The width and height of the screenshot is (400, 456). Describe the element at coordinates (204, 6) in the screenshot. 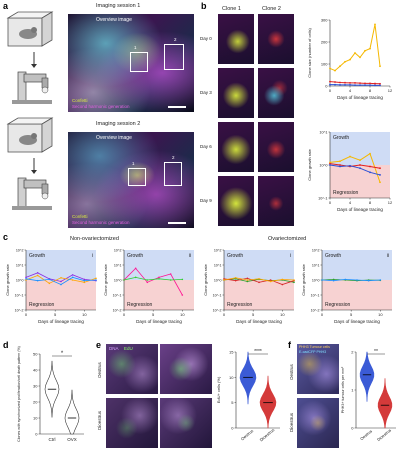

I see `panel-b-letter: b` at that location.